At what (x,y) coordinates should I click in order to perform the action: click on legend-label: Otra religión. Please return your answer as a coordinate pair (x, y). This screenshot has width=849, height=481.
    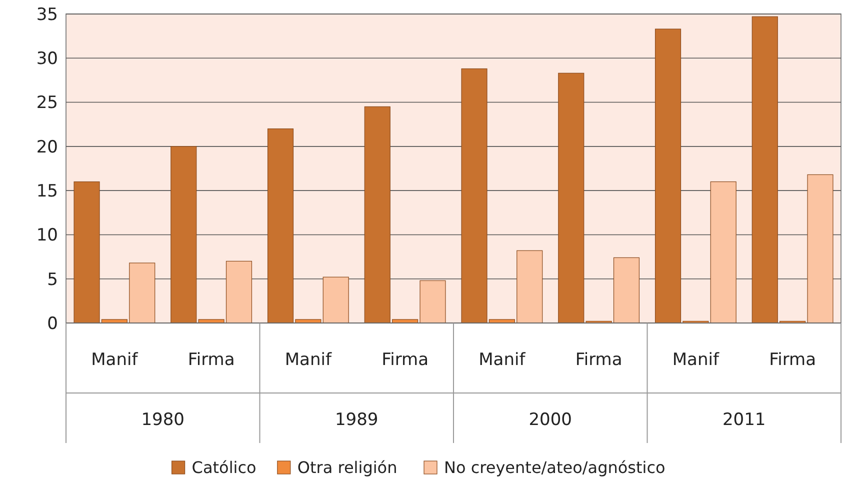
    Looking at the image, I should click on (347, 467).